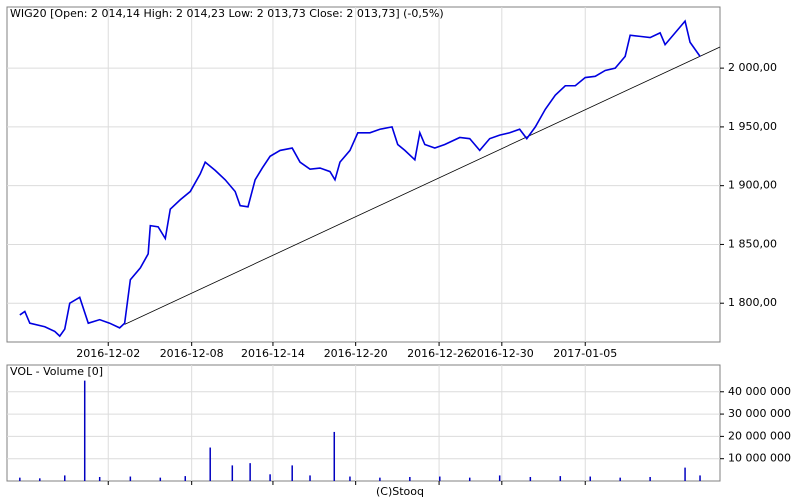  I want to click on y-tick-label: 10 000 000, so click(759, 458).